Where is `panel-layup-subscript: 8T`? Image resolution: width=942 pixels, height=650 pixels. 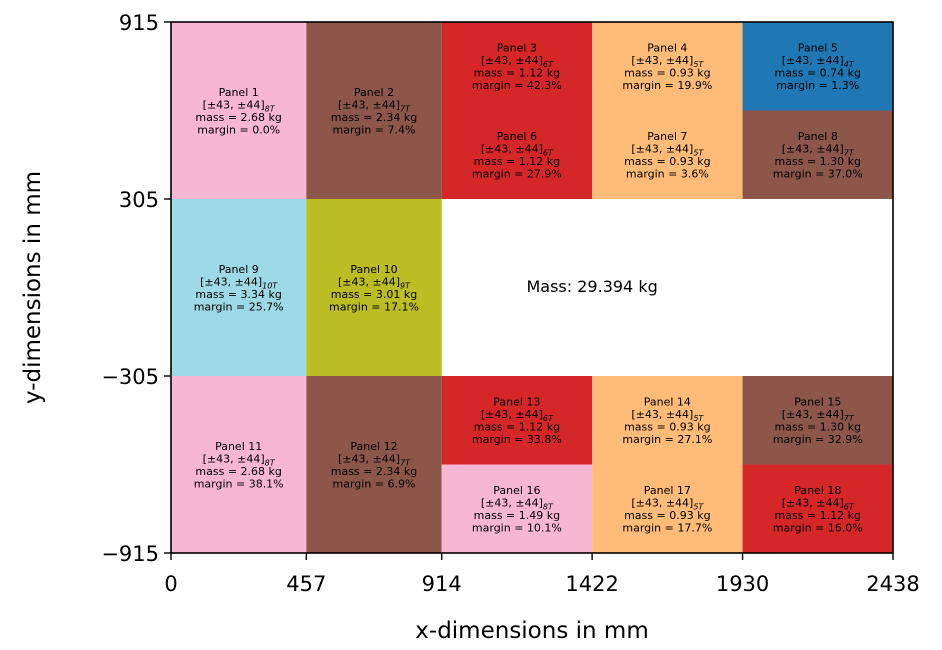
panel-layup-subscript: 8T is located at coordinates (548, 507).